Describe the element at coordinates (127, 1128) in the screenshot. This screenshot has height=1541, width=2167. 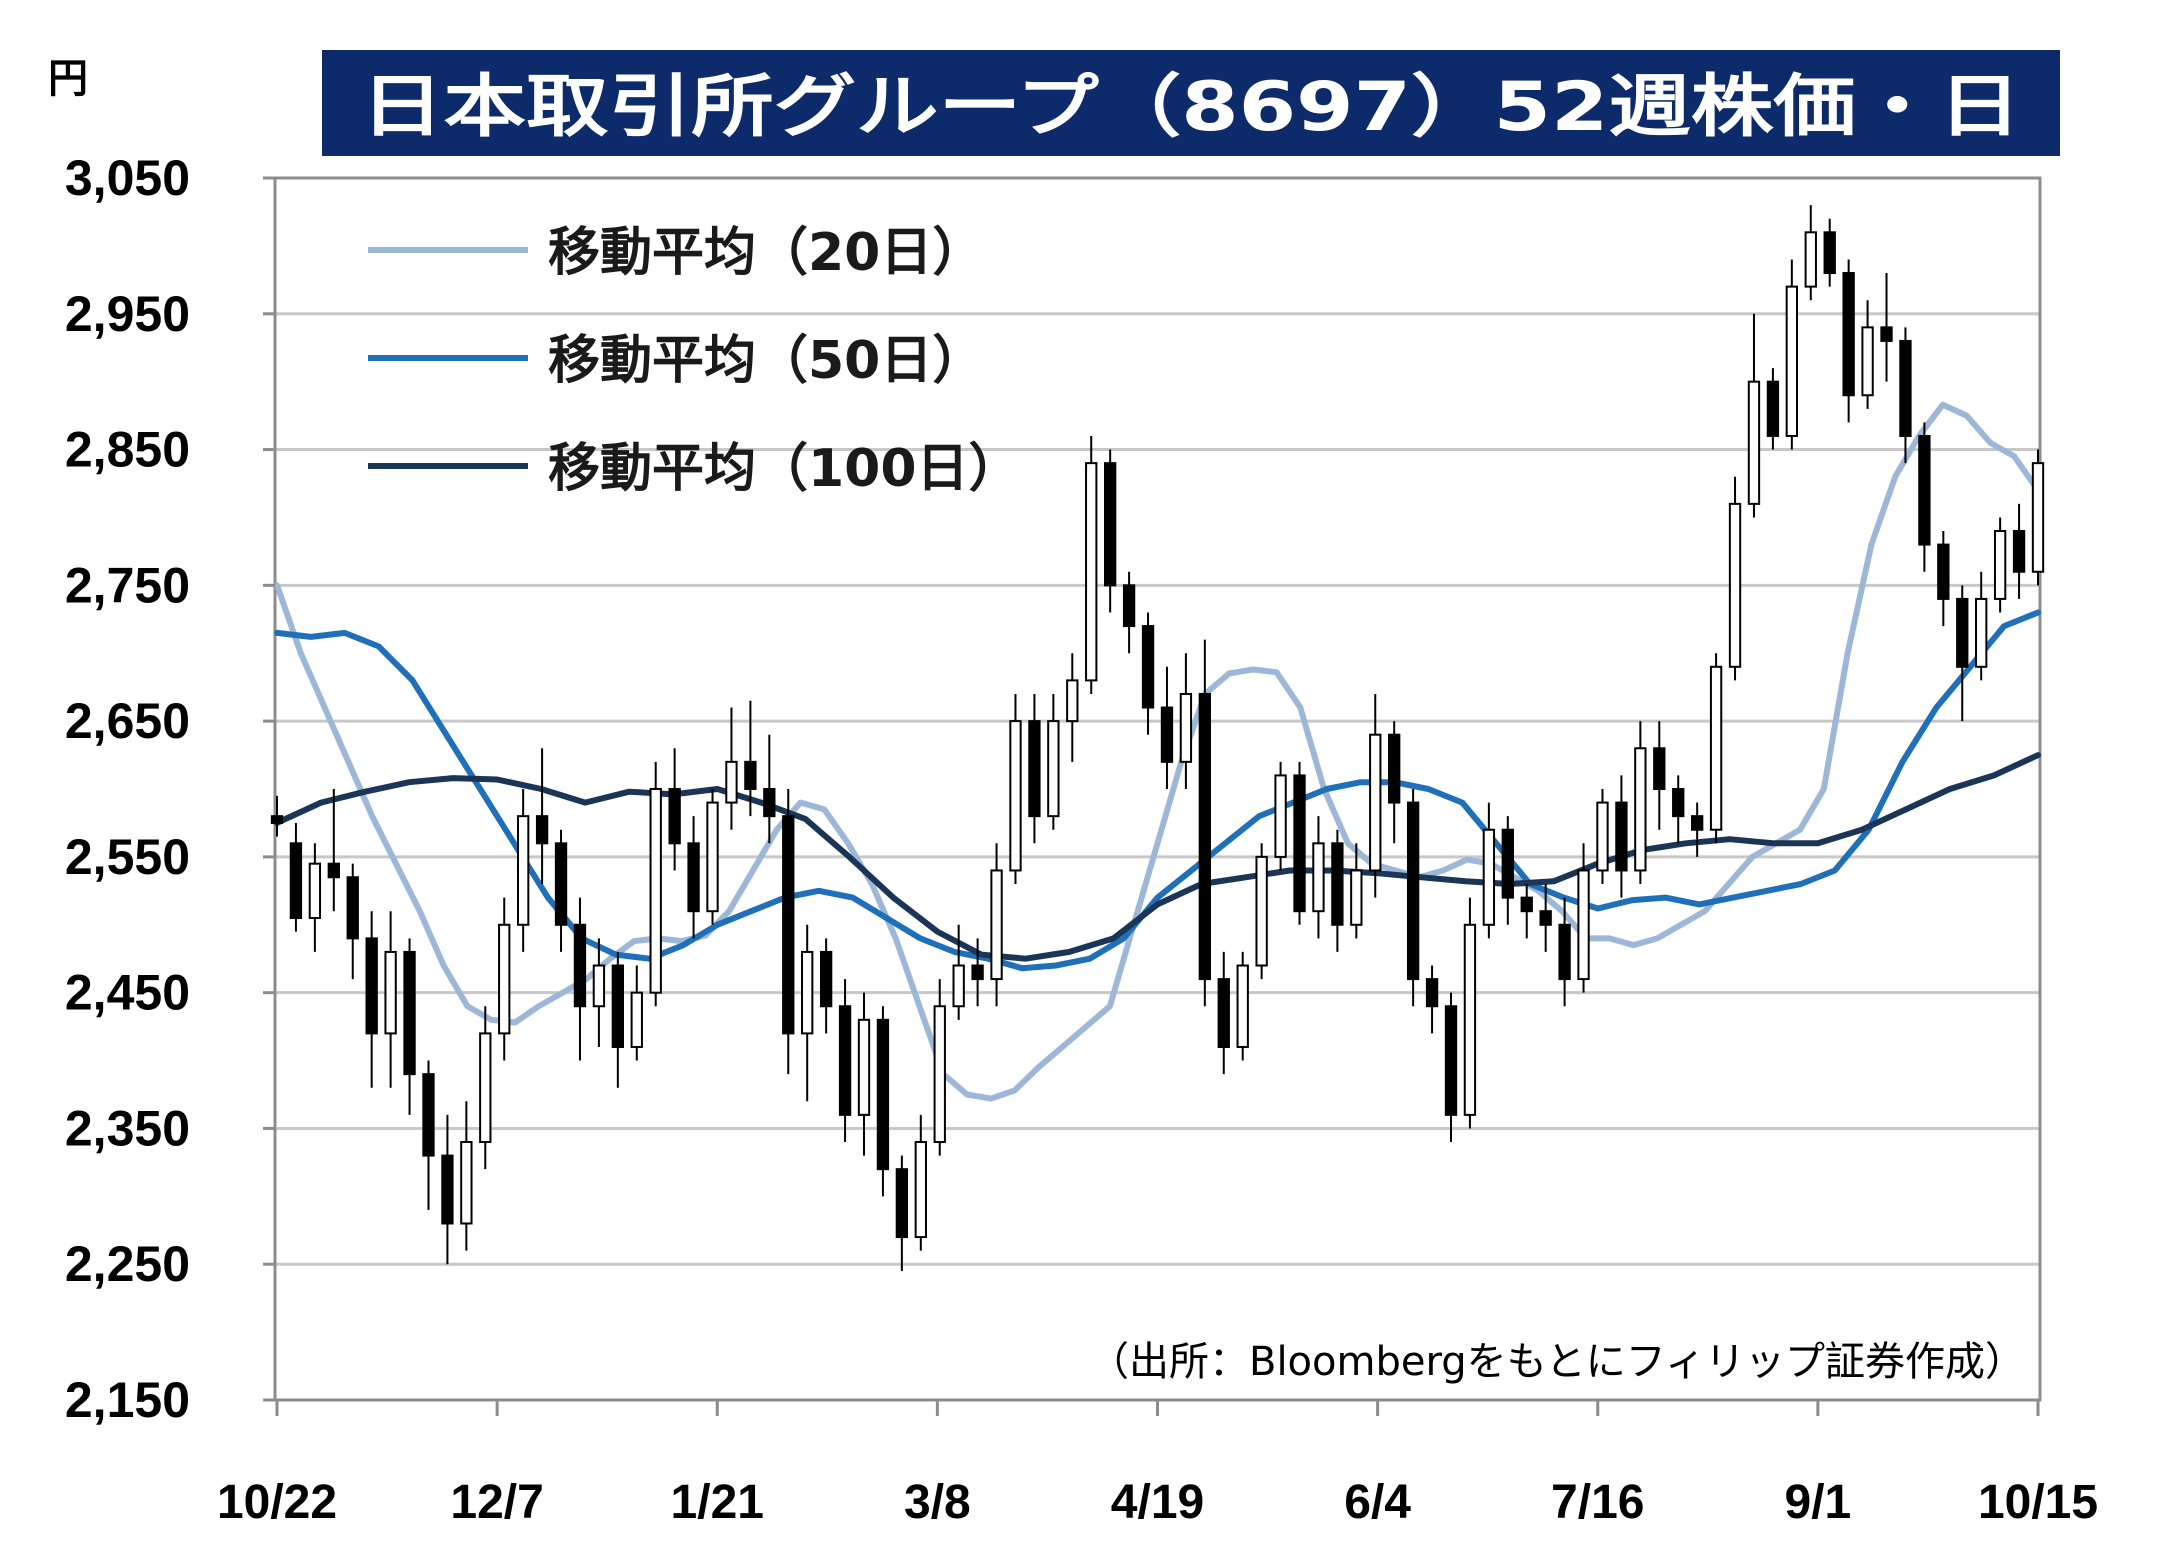
I see `y-tick-label: 2,350` at that location.